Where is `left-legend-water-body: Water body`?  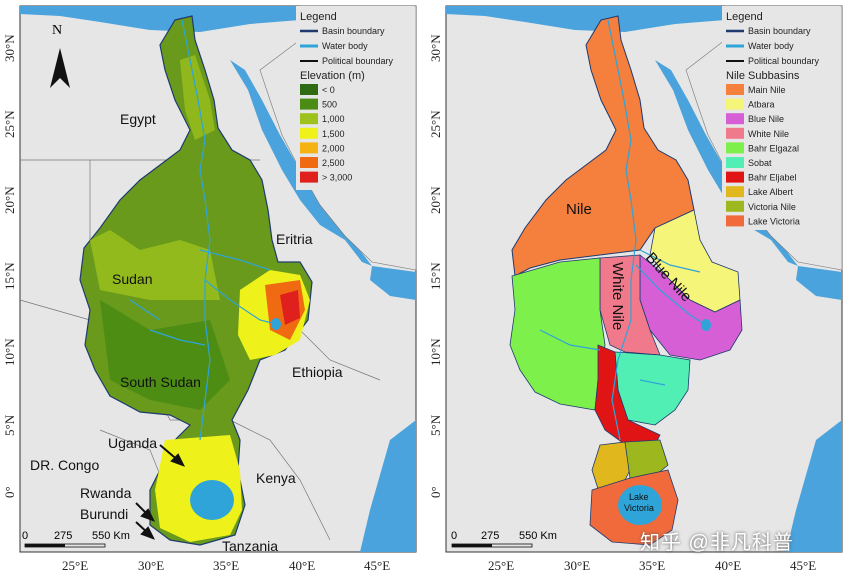 left-legend-water-body: Water body is located at coordinates (345, 46).